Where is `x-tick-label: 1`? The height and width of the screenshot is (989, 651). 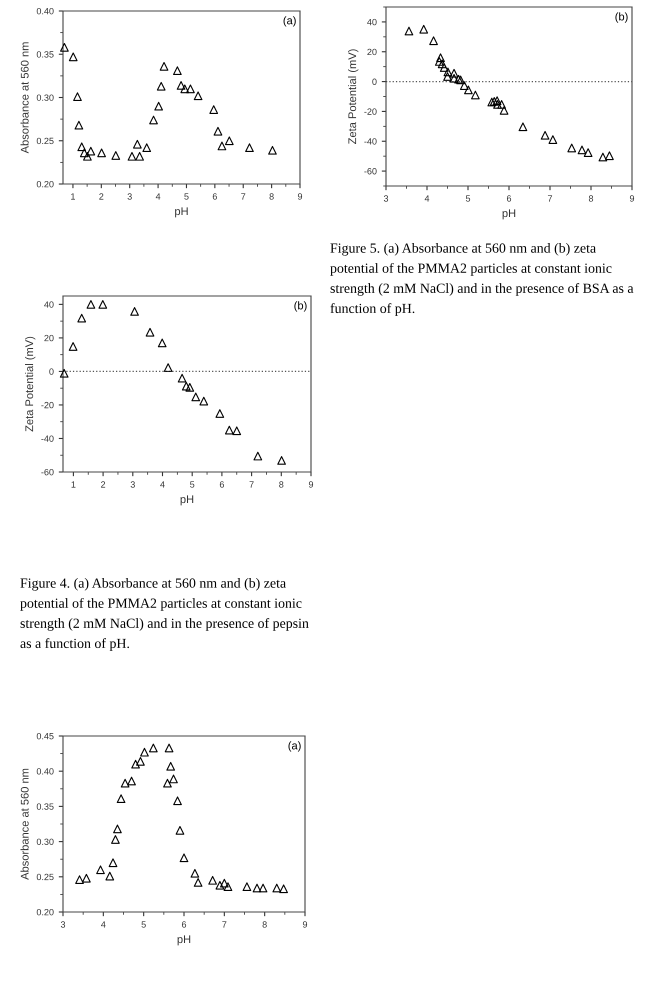 x-tick-label: 1 is located at coordinates (74, 484).